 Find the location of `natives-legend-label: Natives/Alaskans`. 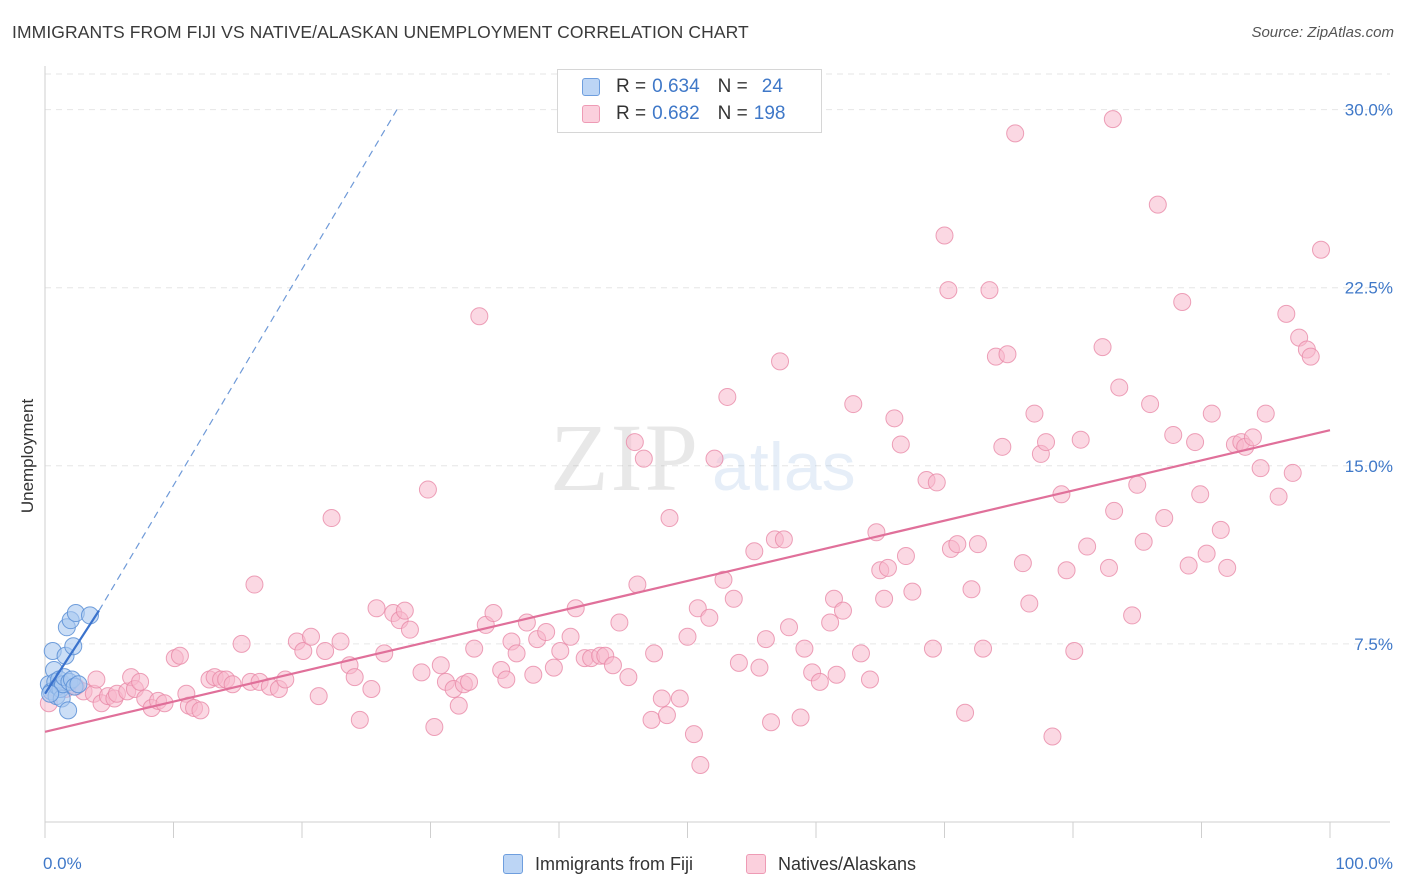

natives-legend-label: Natives/Alaskans is located at coordinates (847, 863).